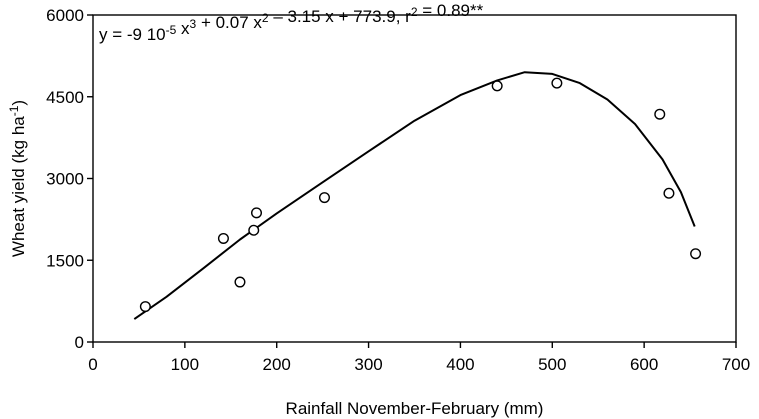 The width and height of the screenshot is (759, 419). I want to click on x-tick-label: 100, so click(185, 364).